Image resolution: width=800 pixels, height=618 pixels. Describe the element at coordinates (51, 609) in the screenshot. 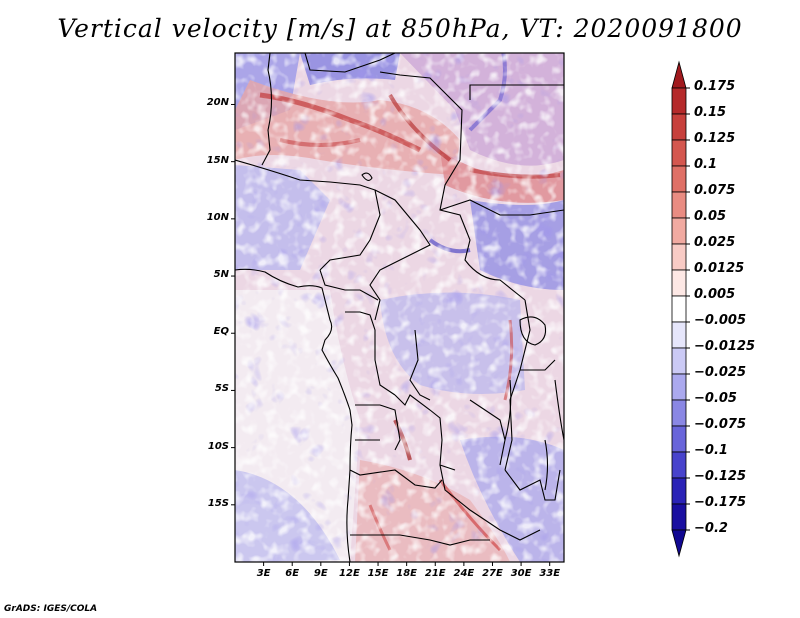

I see `credit-text: GrADS: IGES/COLA` at that location.